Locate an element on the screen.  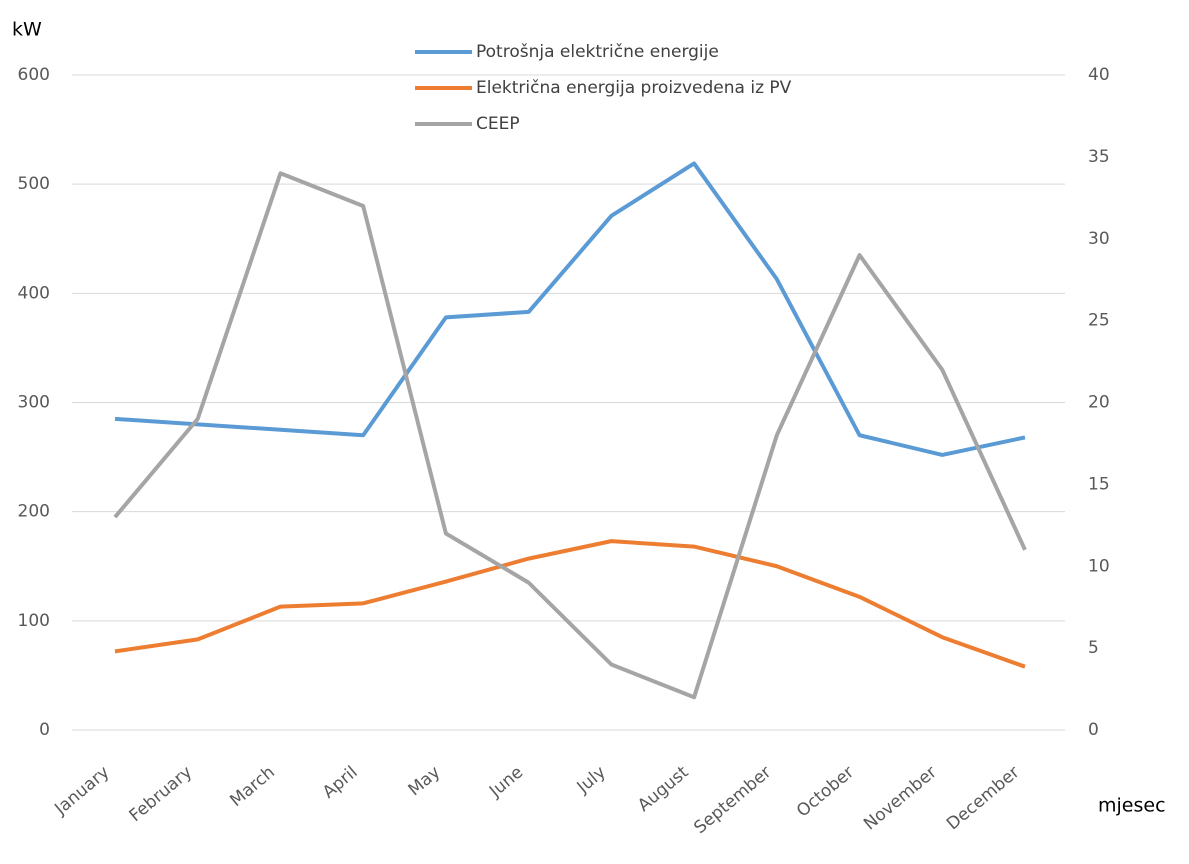
y-tick-label: 300 is located at coordinates (34, 403).